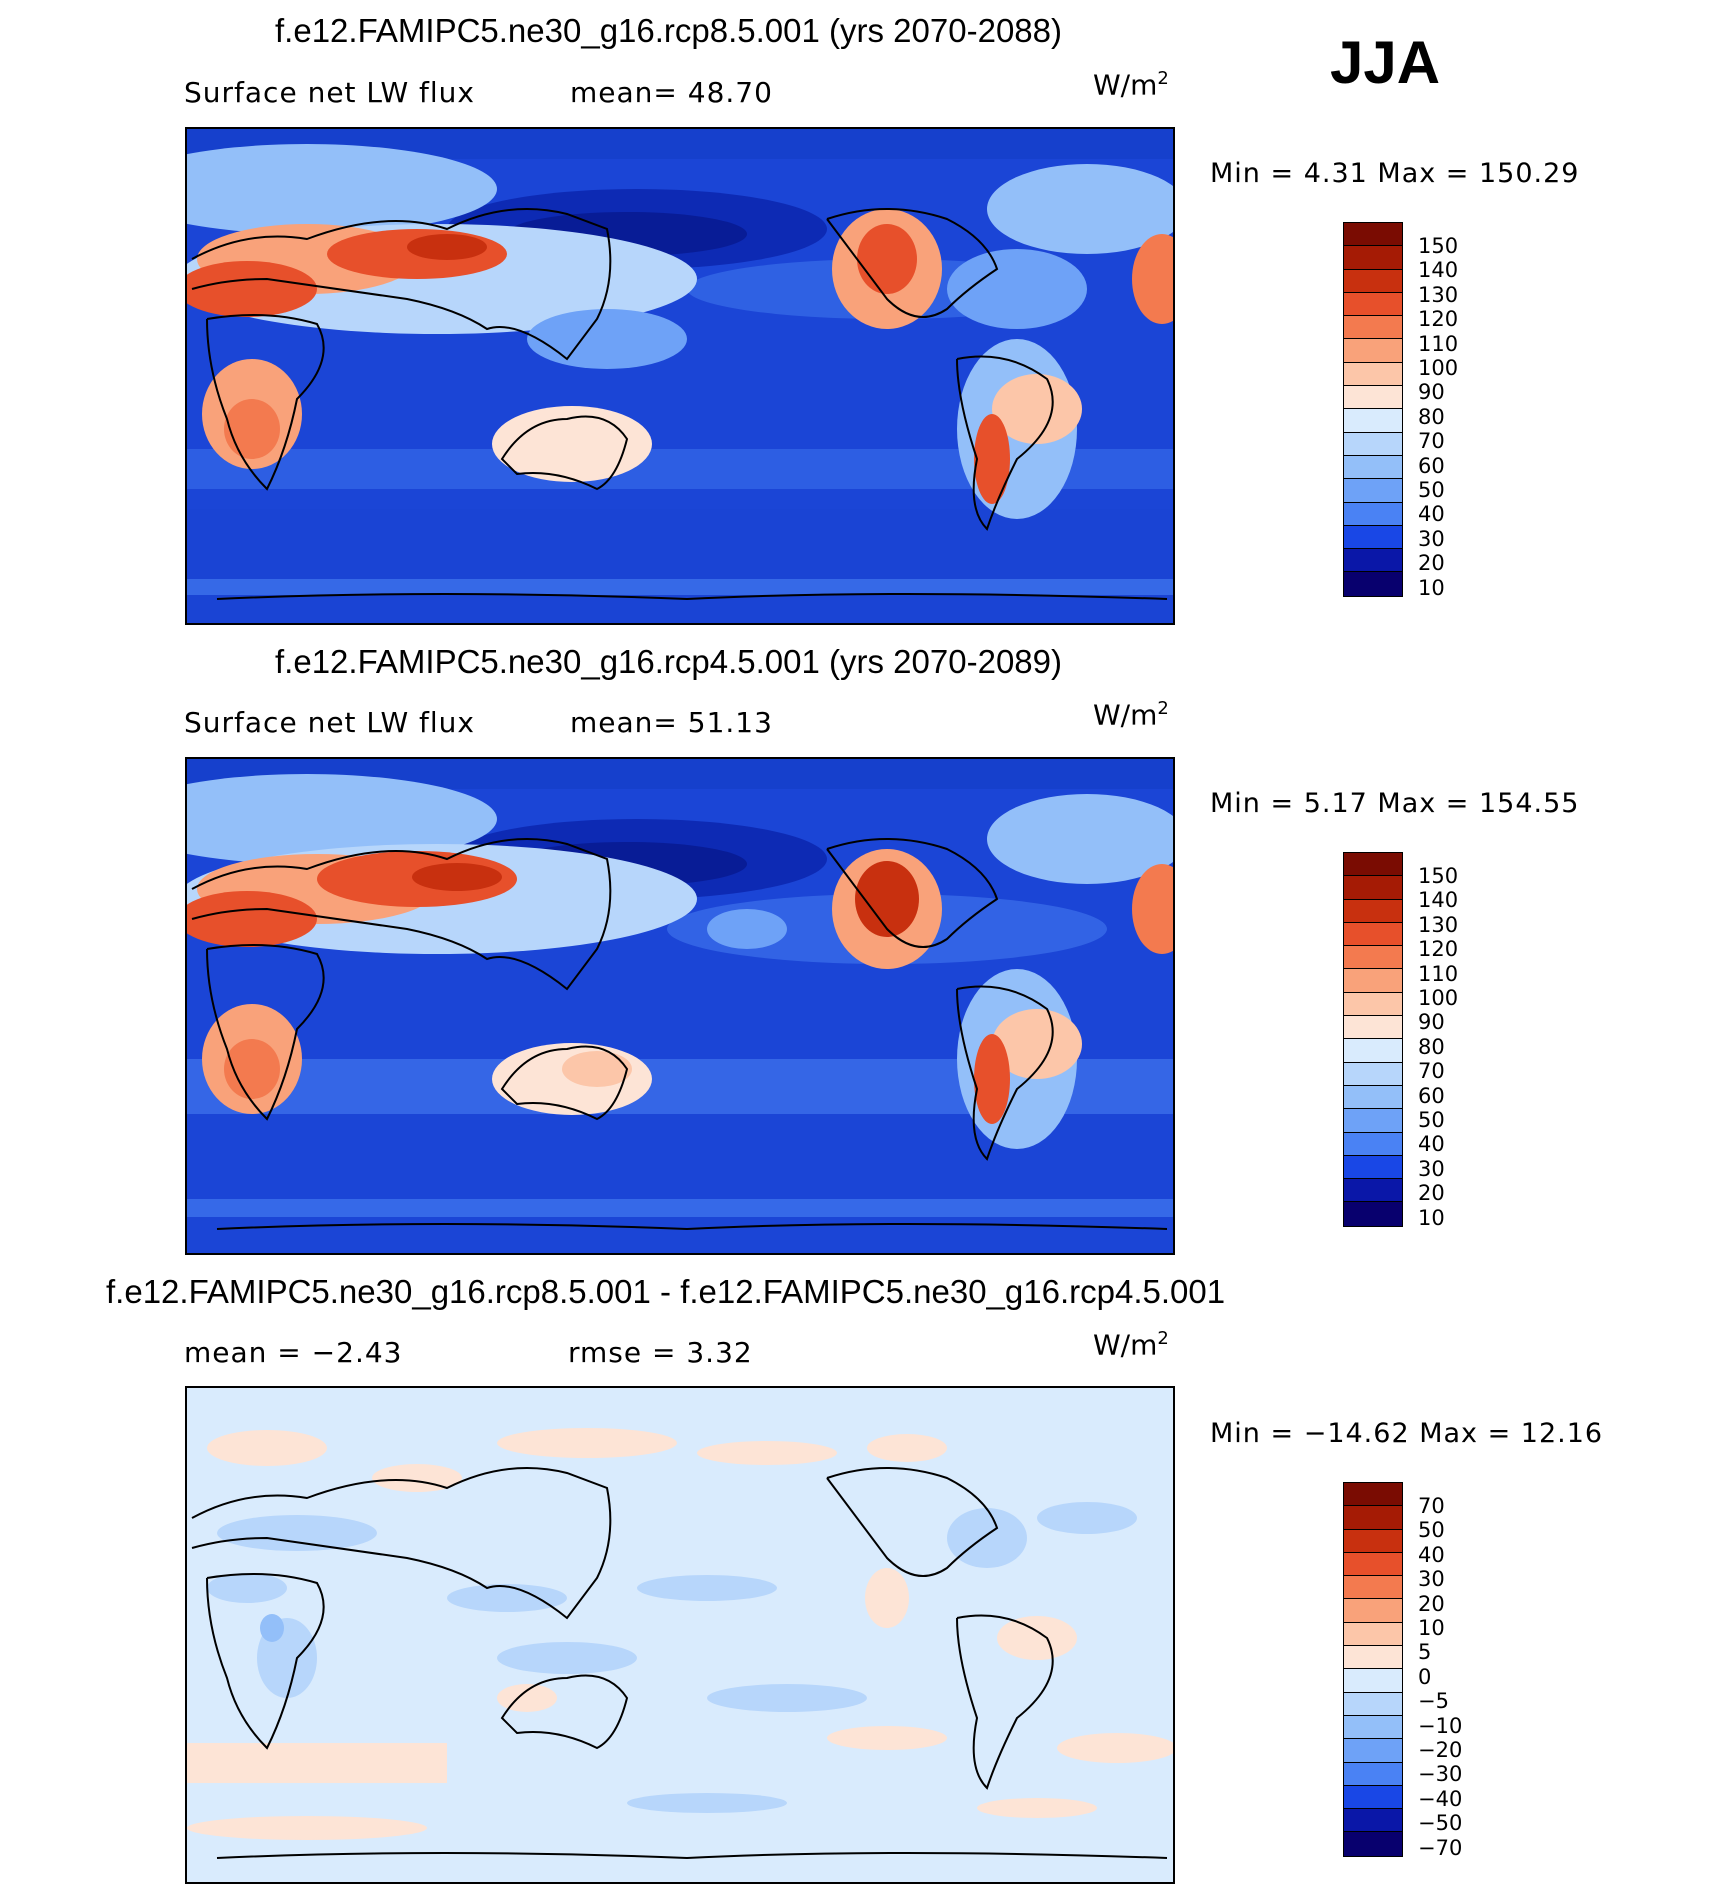 This screenshot has width=1710, height=1884. What do you see at coordinates (1433, 1701) in the screenshot?
I see `colorbar-label: −5` at bounding box center [1433, 1701].